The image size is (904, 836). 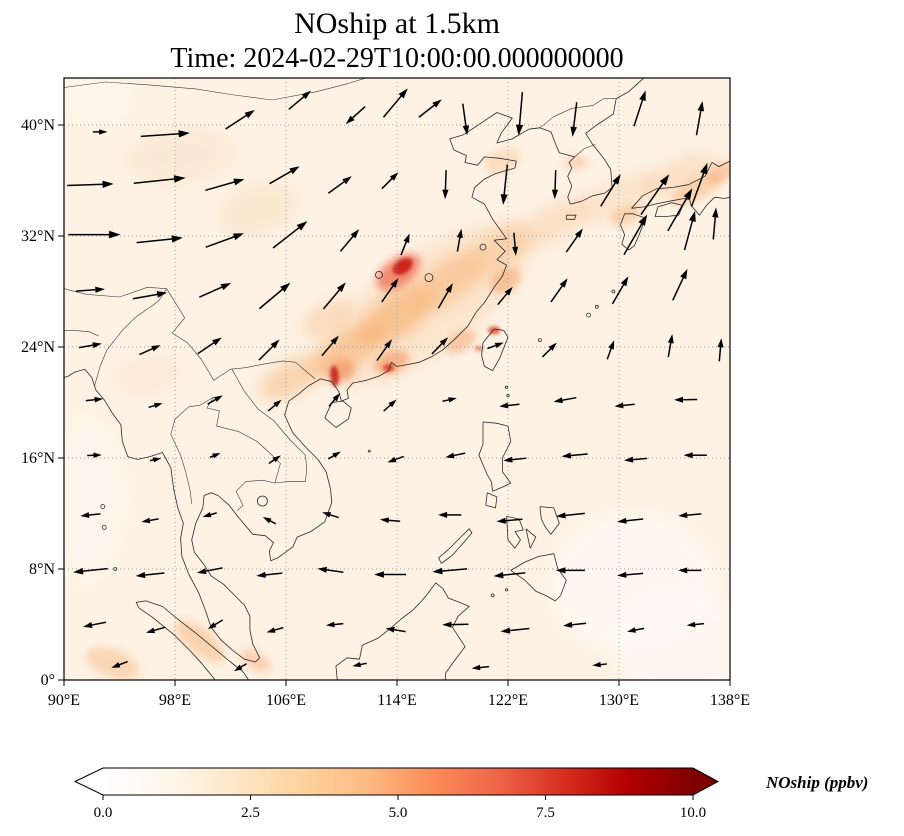 What do you see at coordinates (38, 347) in the screenshot?
I see `y-tick-label: 24°N` at bounding box center [38, 347].